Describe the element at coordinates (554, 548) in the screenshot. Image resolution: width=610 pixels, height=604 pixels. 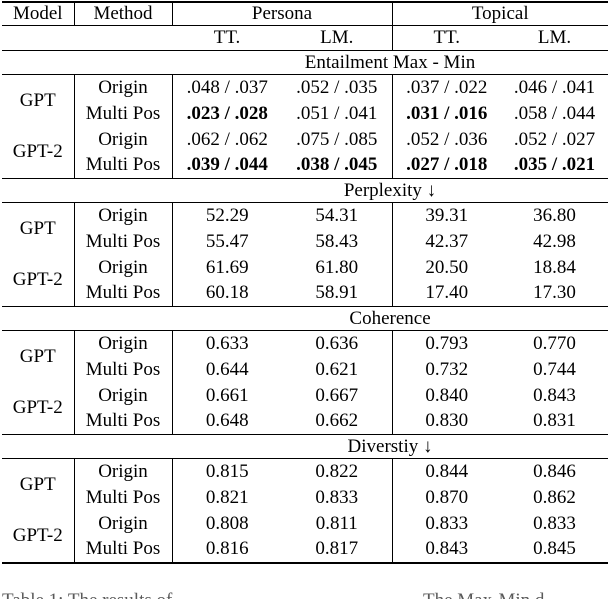
I see `value-cell: 0.845` at that location.